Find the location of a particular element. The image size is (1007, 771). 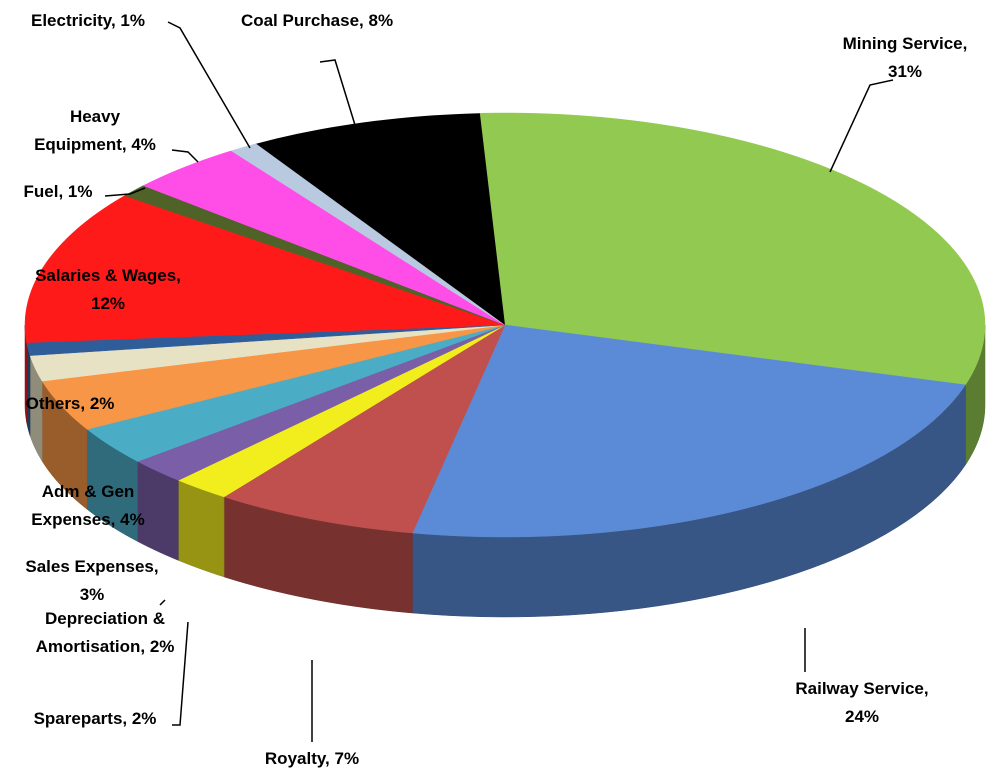

data-label-line: Others, 2% is located at coordinates (70, 403).